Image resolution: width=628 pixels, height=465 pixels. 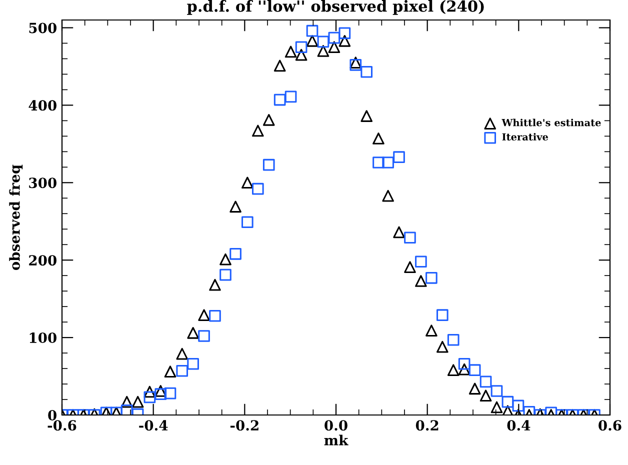 What do you see at coordinates (518, 425) in the screenshot?
I see `x-tick-label: 0.4` at bounding box center [518, 425].